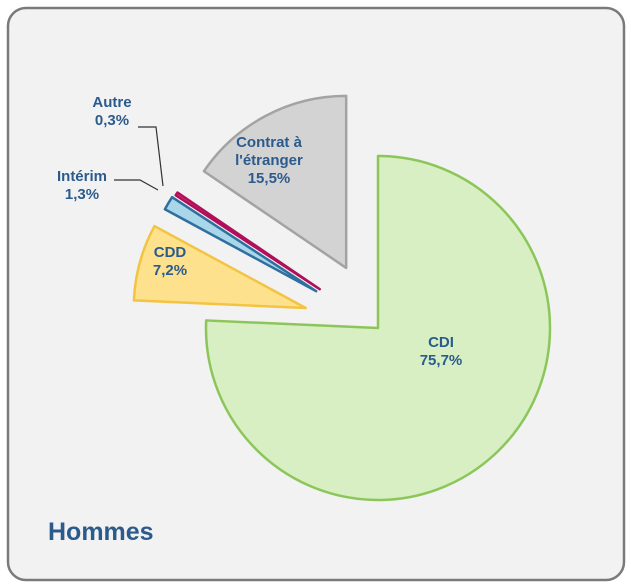  Describe the element at coordinates (269, 151) in the screenshot. I see `category-label: Contrat à l'étranger` at that location.